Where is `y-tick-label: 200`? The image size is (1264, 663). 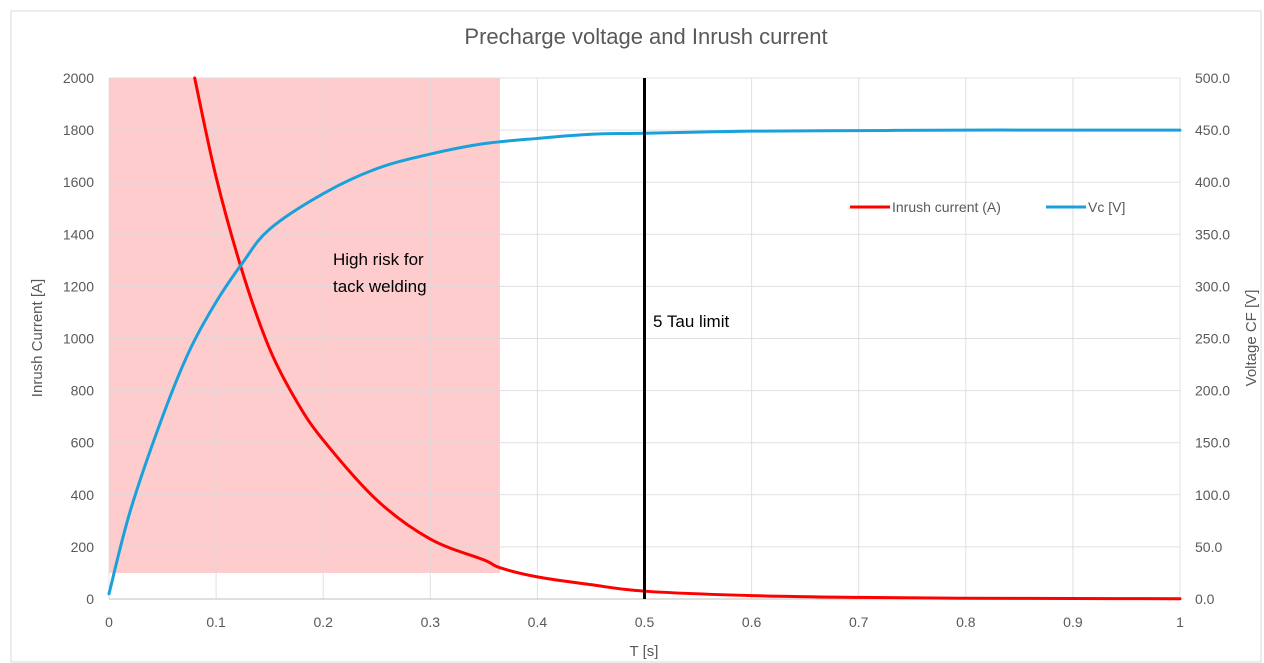 y-tick-label: 200 is located at coordinates (83, 547).